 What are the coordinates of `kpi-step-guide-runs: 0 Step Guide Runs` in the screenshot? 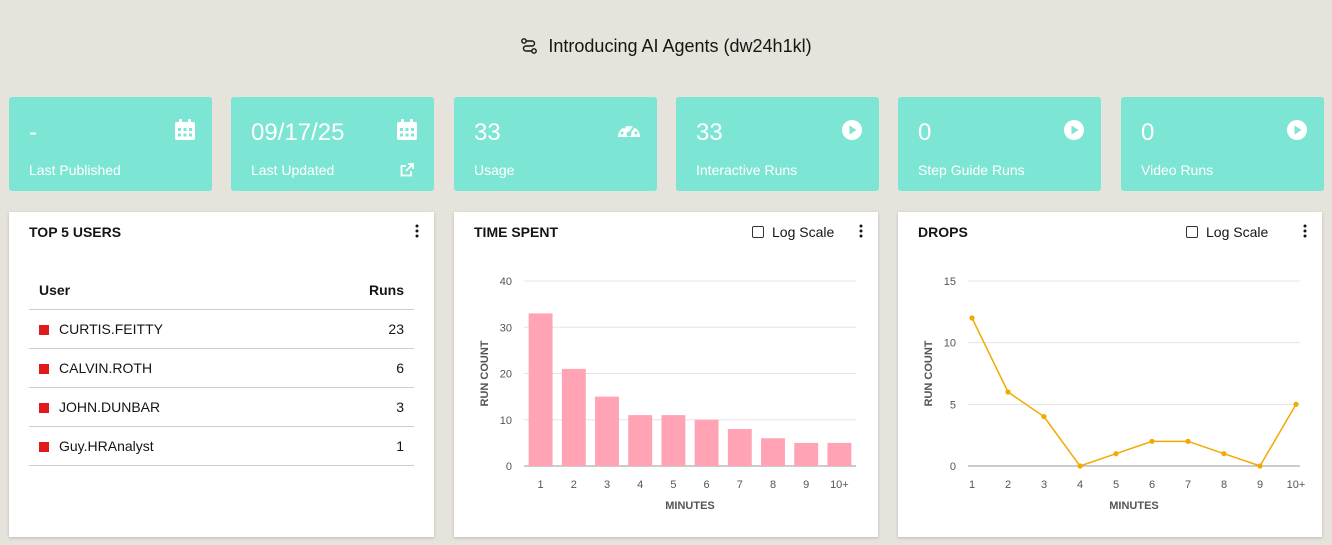 It's located at (999, 144).